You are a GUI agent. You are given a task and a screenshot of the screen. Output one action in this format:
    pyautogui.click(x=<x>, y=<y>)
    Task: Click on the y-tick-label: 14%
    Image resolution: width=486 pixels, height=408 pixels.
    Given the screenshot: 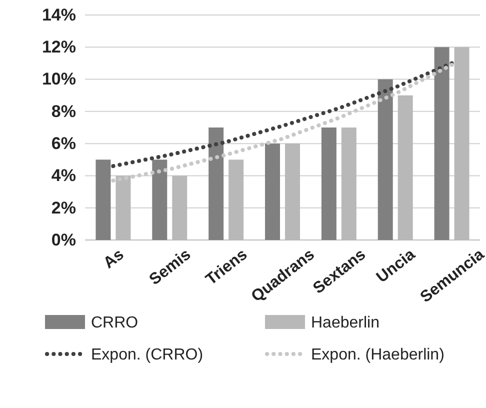 What is the action you would take?
    pyautogui.click(x=59, y=14)
    